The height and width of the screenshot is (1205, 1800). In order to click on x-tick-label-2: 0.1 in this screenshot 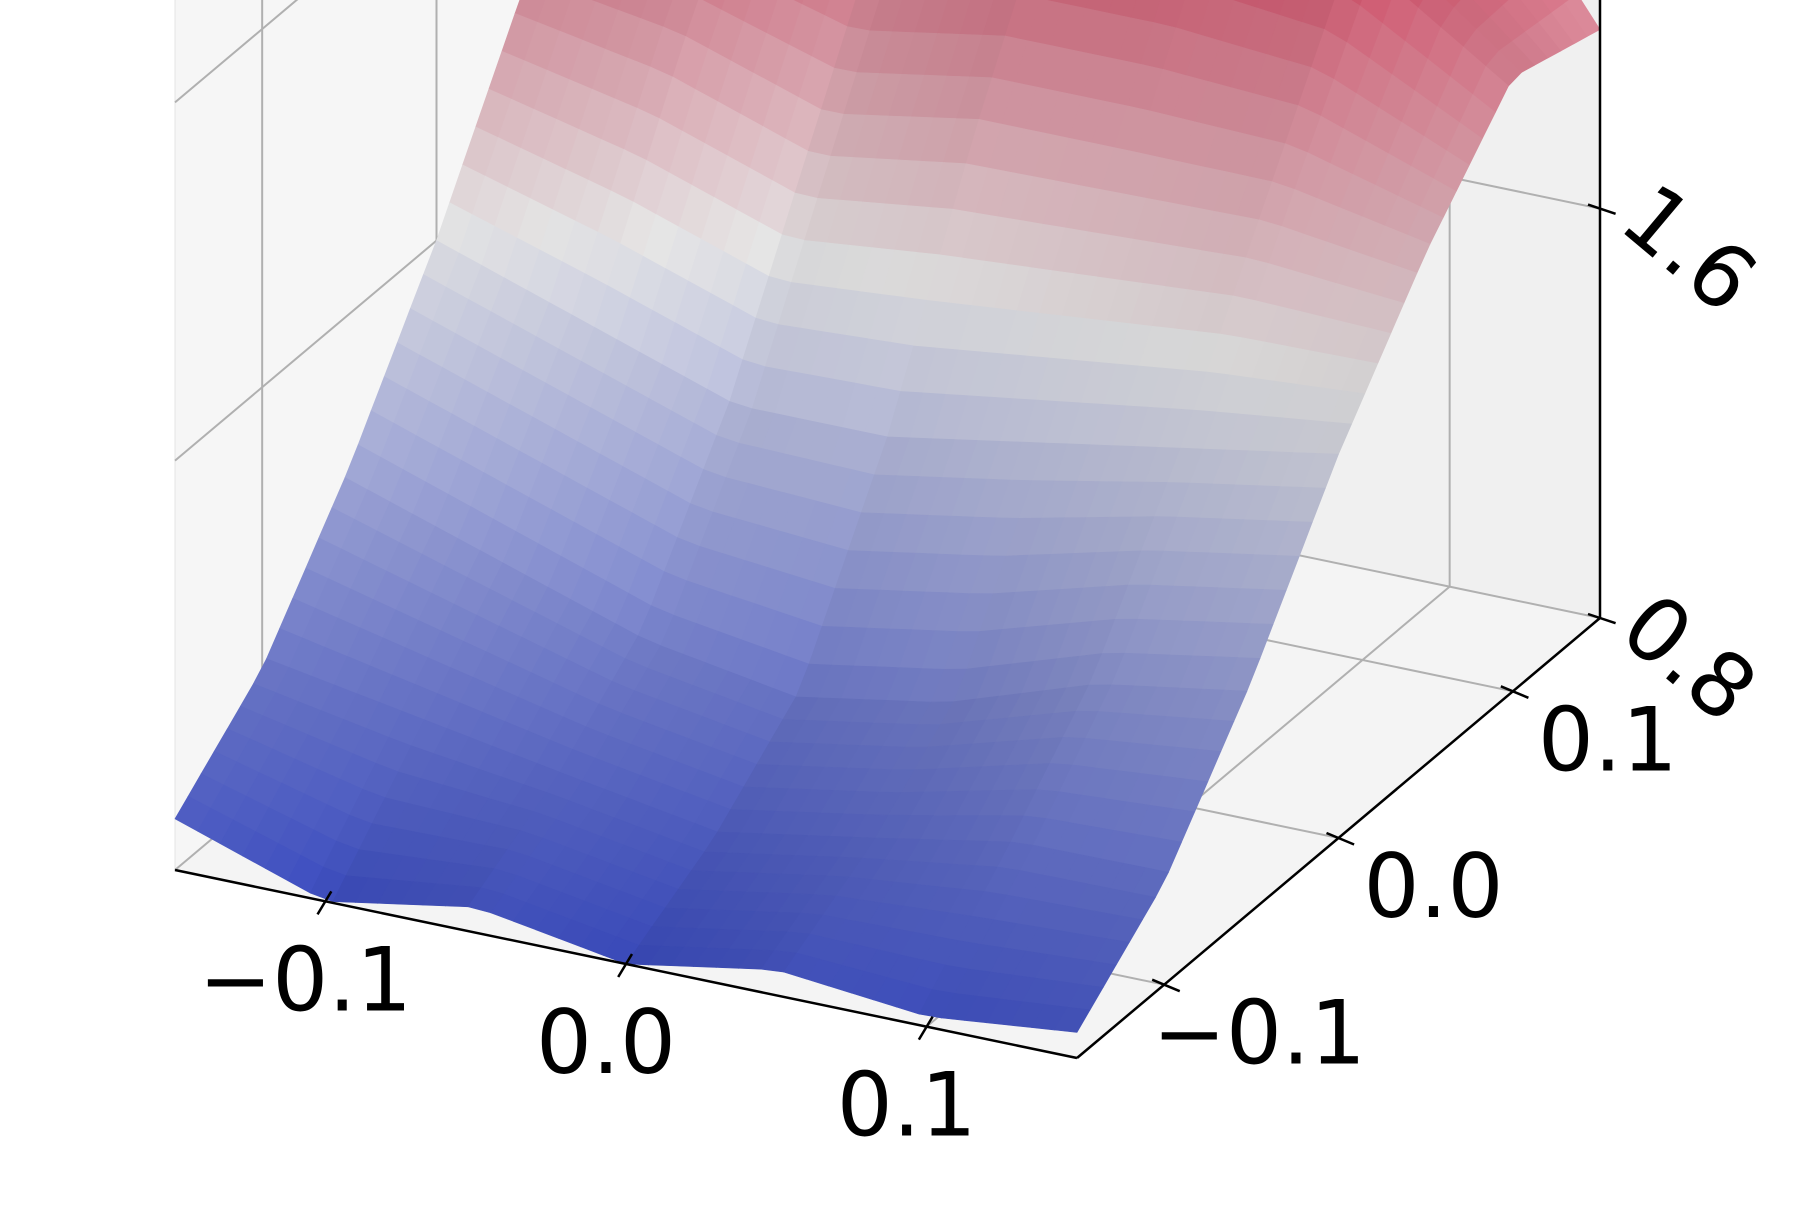, I will do `click(907, 1105)`.